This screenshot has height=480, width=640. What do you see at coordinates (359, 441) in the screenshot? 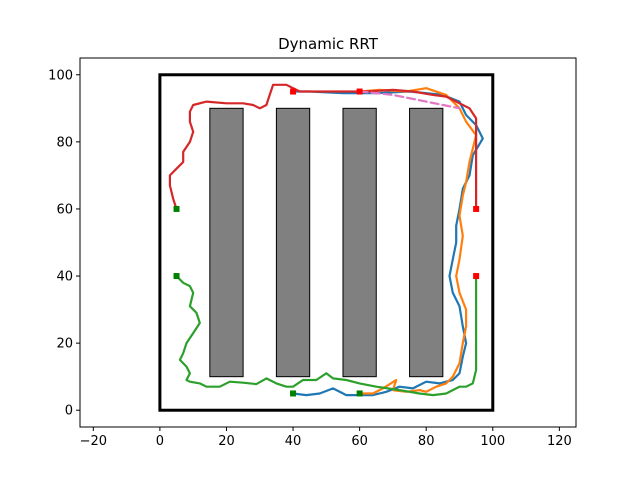
I see `x-tick-label-60: 60` at bounding box center [359, 441].